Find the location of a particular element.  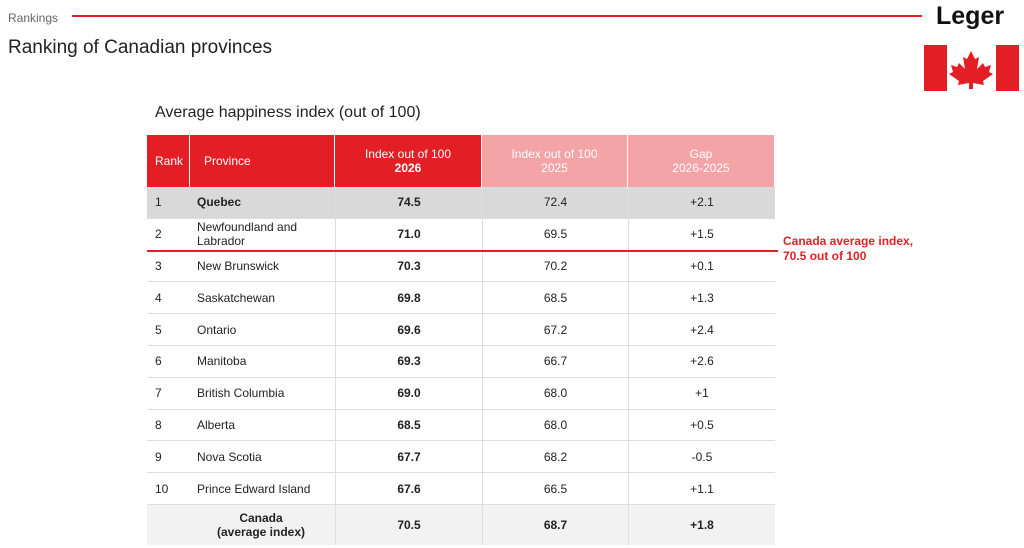

cell-text: Ontario is located at coordinates (217, 329).